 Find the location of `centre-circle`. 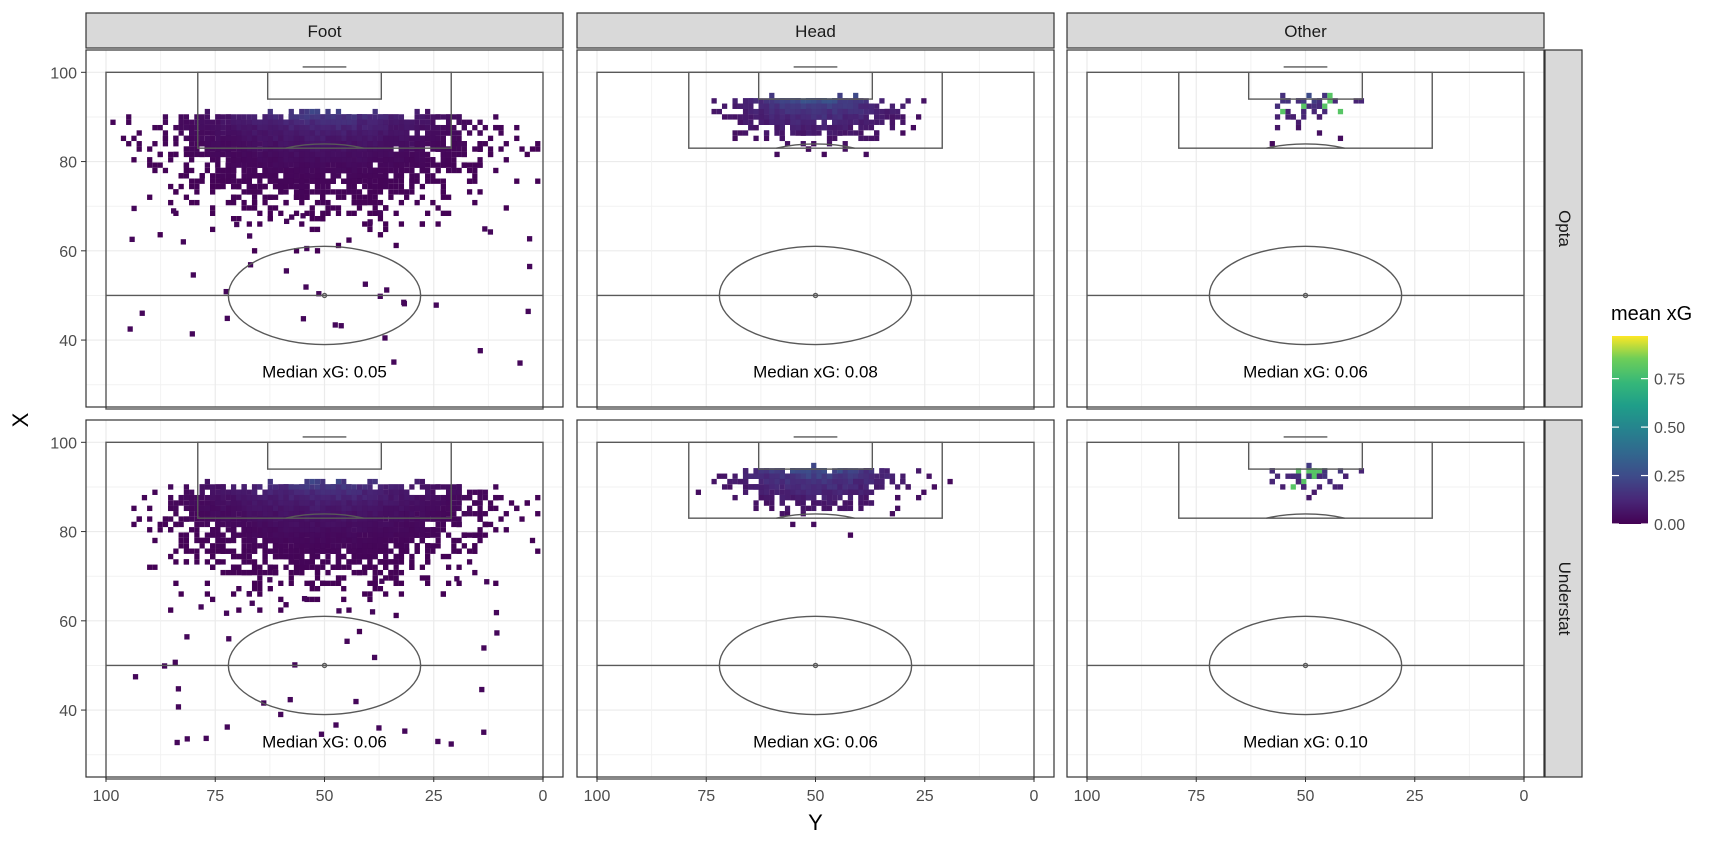

centre-circle is located at coordinates (324, 295).